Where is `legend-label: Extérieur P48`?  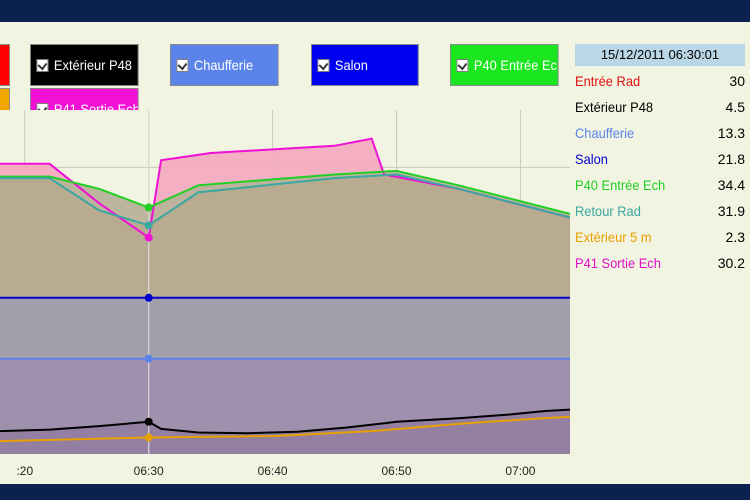
legend-label: Extérieur P48 is located at coordinates (92, 65).